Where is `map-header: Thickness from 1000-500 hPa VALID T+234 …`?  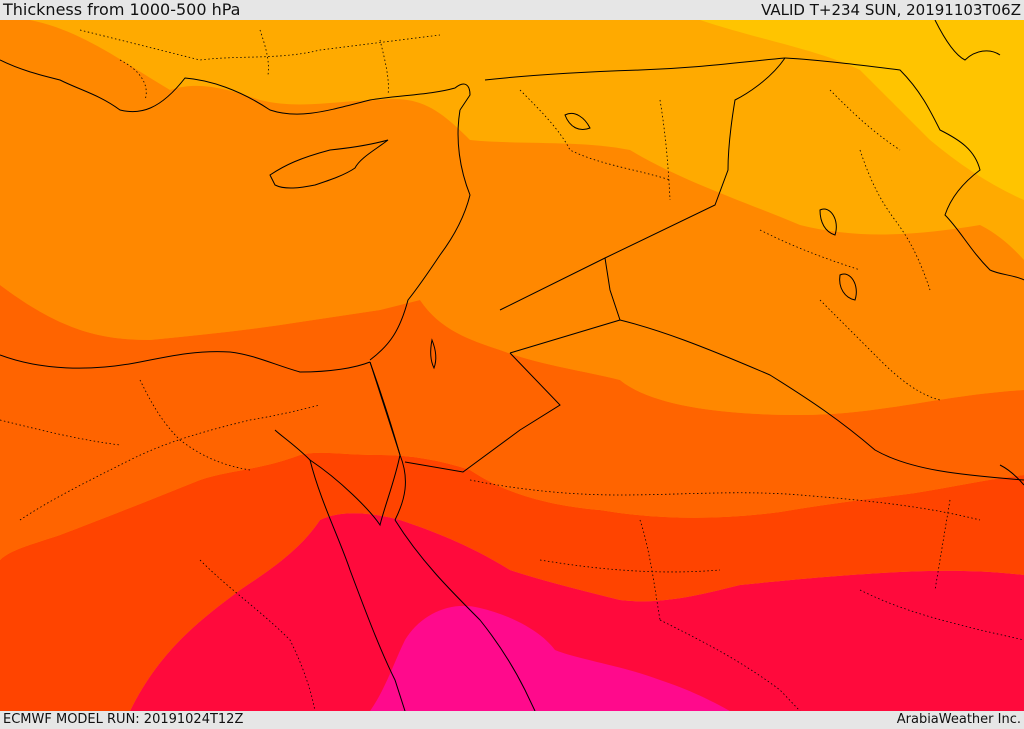 map-header: Thickness from 1000-500 hPa VALID T+234 … is located at coordinates (512, 10).